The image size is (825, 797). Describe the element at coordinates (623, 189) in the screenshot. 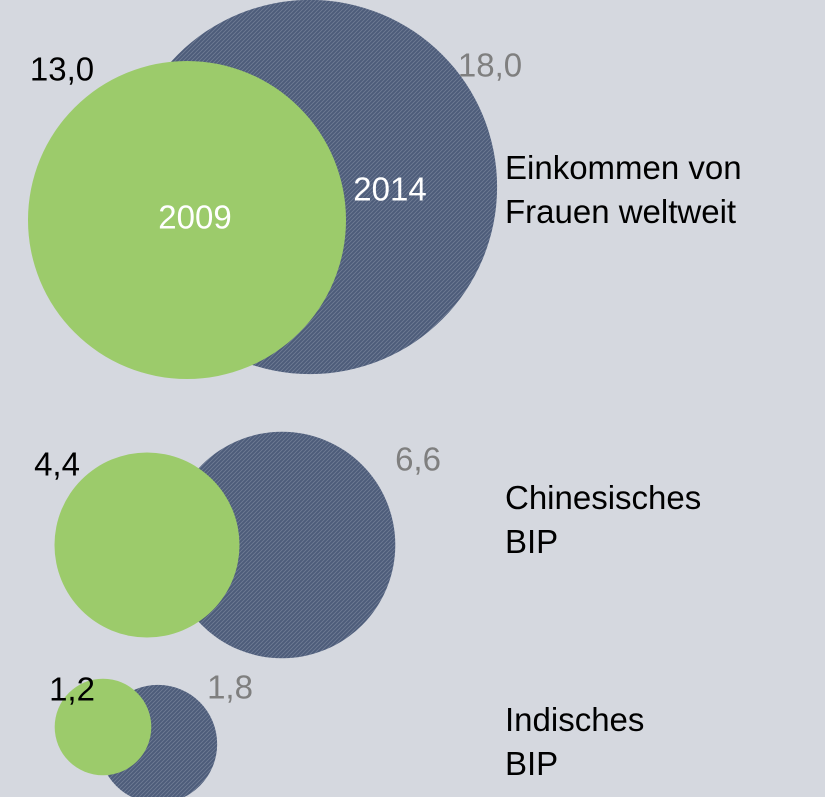

I see `category-label: Einkommen von Frauen weltweit` at that location.